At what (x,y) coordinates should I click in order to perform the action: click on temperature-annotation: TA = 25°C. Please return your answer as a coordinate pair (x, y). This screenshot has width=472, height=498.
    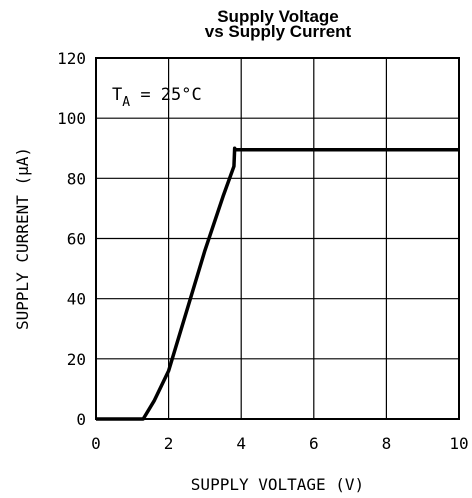
    Looking at the image, I should click on (157, 97).